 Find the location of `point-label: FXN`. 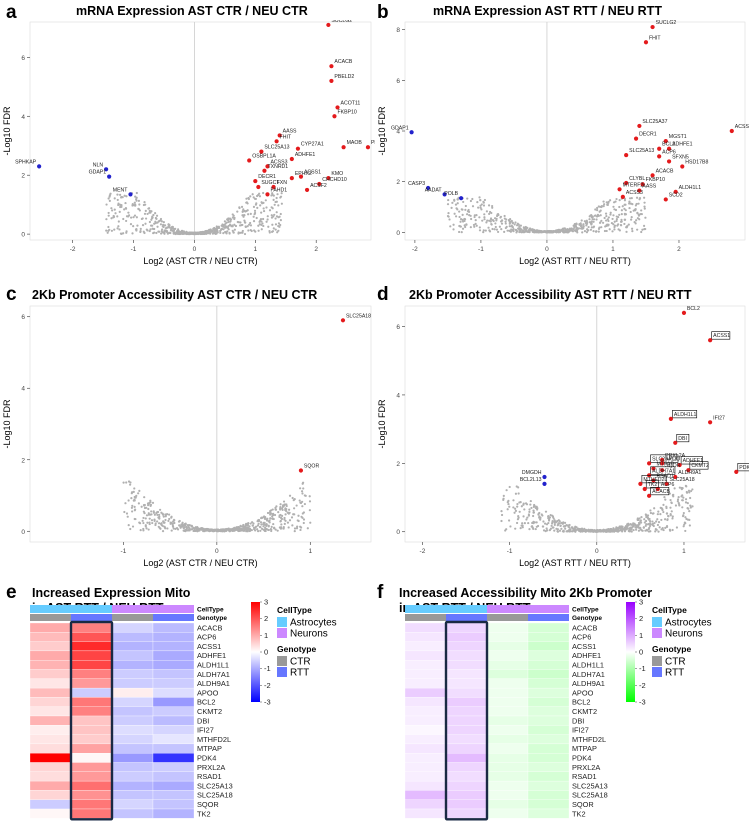

point-label: FXN is located at coordinates (282, 183).